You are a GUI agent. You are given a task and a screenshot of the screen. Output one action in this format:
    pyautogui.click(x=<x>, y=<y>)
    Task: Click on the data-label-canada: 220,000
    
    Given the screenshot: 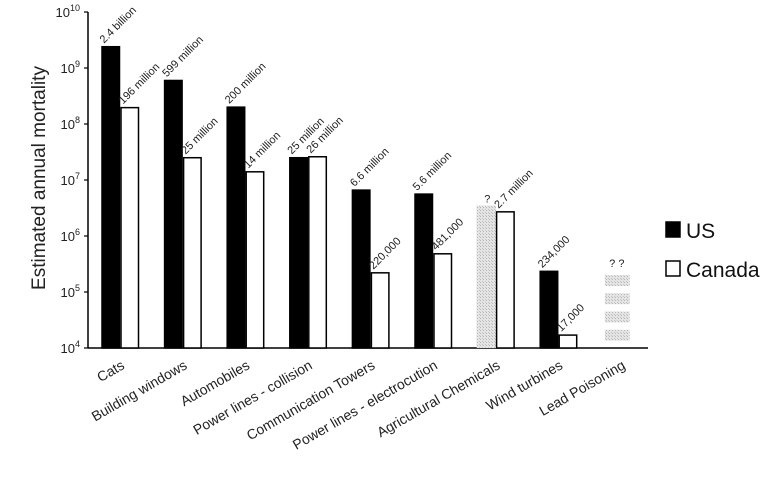 What is the action you would take?
    pyautogui.click(x=385, y=253)
    